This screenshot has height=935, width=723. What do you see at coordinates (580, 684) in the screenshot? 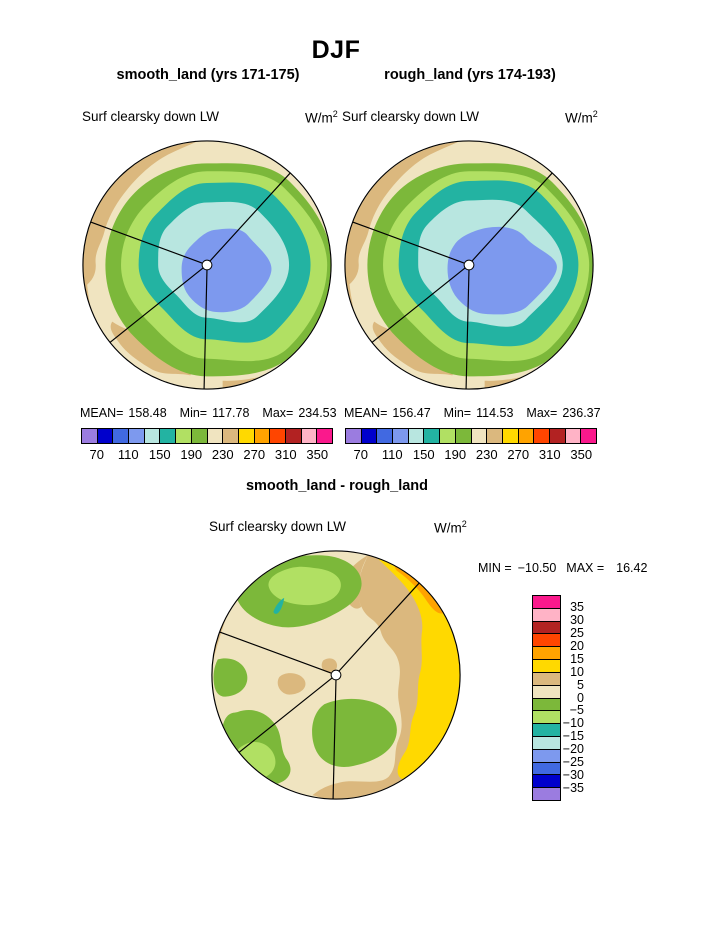
I see `colorbar-tick-label: 5` at bounding box center [580, 684].